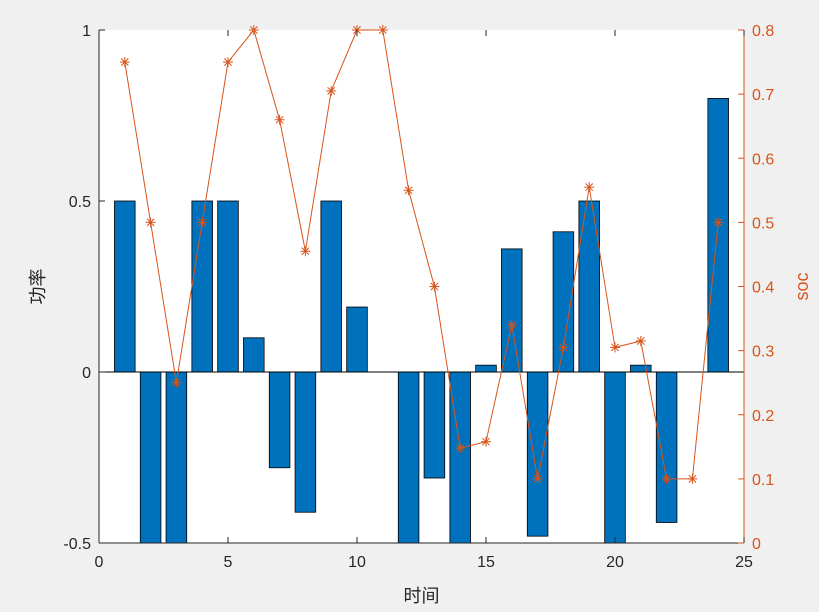 The width and height of the screenshot is (819, 612). Describe the element at coordinates (86, 373) in the screenshot. I see `y-left-tick-label: 0` at that location.